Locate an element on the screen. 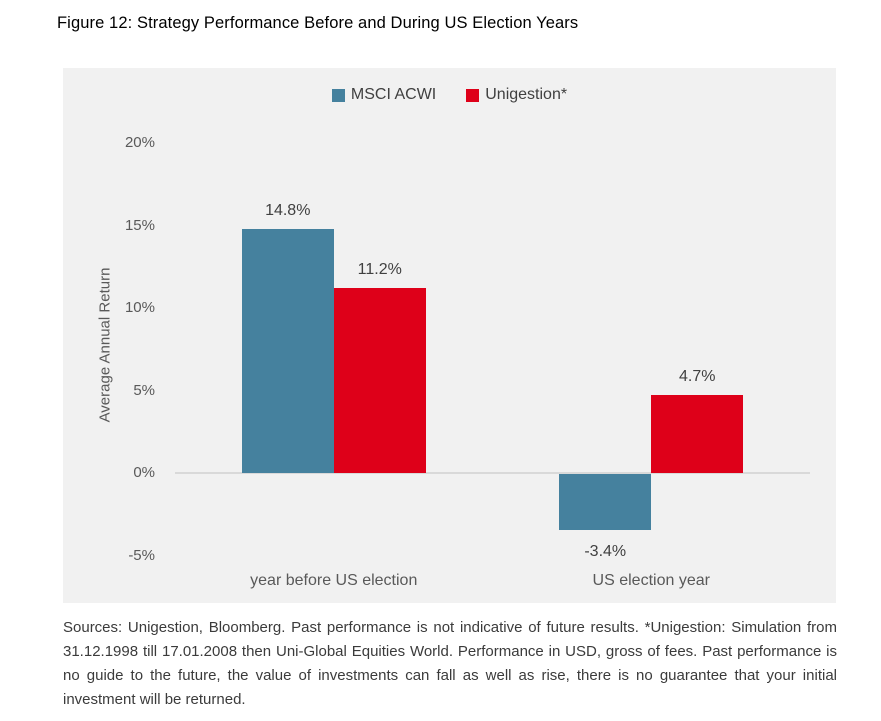  bar-value-label: 4.7% is located at coordinates (697, 377).